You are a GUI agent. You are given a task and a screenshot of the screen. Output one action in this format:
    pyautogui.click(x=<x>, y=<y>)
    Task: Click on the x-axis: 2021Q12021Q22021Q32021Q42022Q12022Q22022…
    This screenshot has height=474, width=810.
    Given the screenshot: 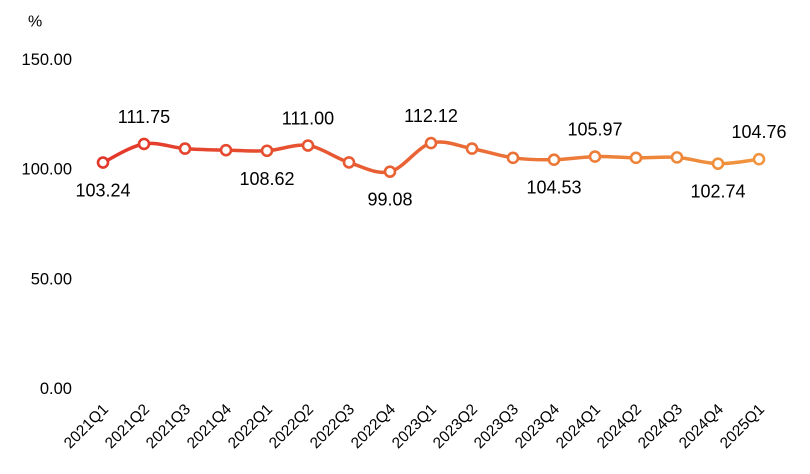 What is the action you would take?
    pyautogui.click(x=414, y=426)
    